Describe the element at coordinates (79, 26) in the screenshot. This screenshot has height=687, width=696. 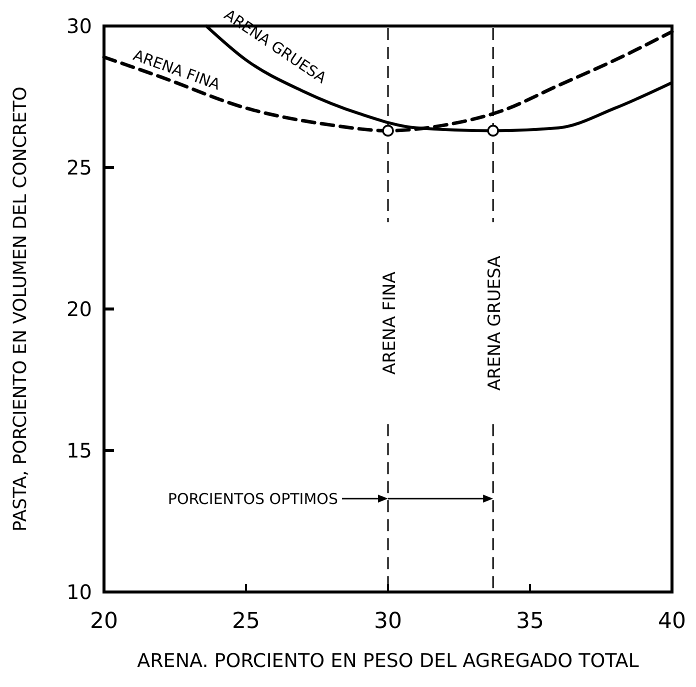
I see `y-tick-label: 30` at that location.